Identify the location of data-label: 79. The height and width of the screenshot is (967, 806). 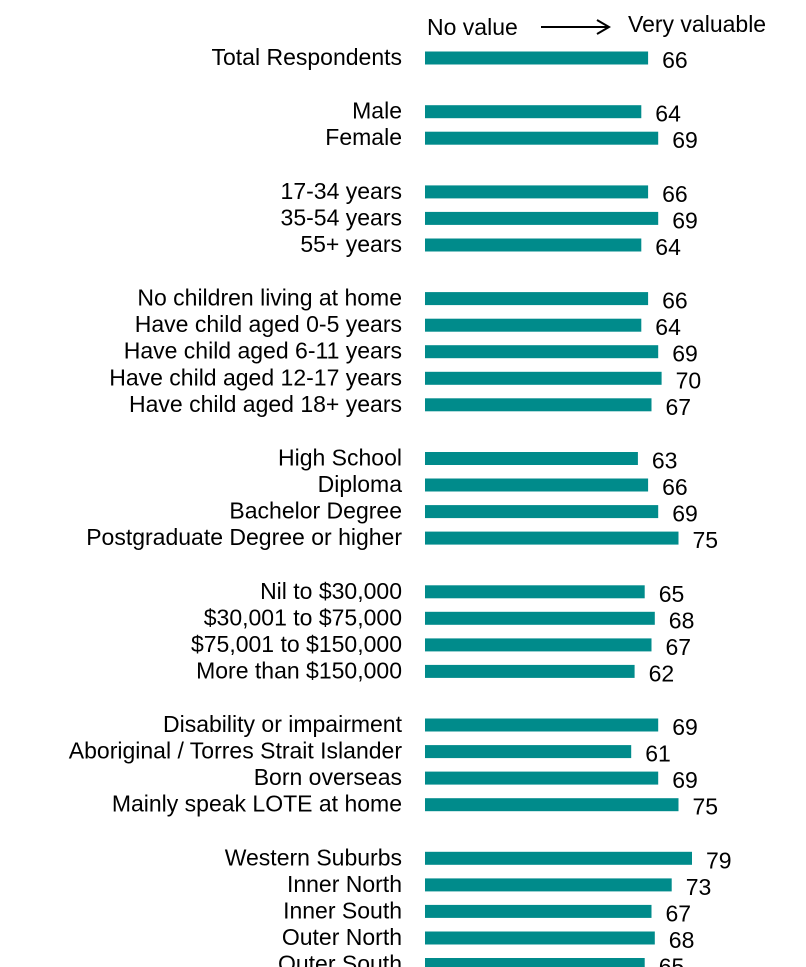
(719, 860).